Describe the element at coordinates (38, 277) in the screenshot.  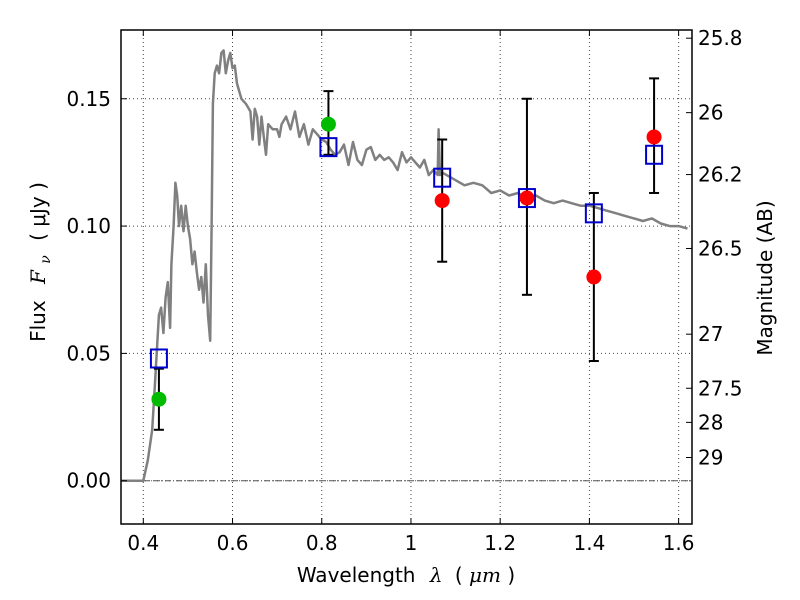
I see `y-axis-label-symbol: F` at that location.